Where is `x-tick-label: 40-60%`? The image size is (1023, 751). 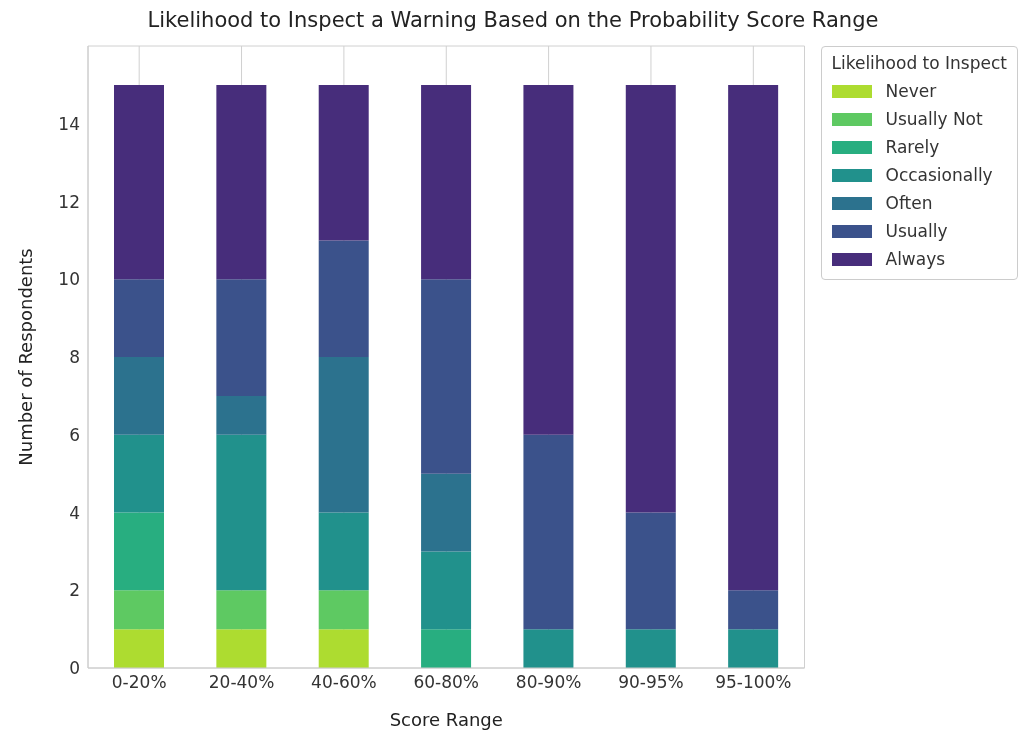 x-tick-label: 40-60% is located at coordinates (344, 682).